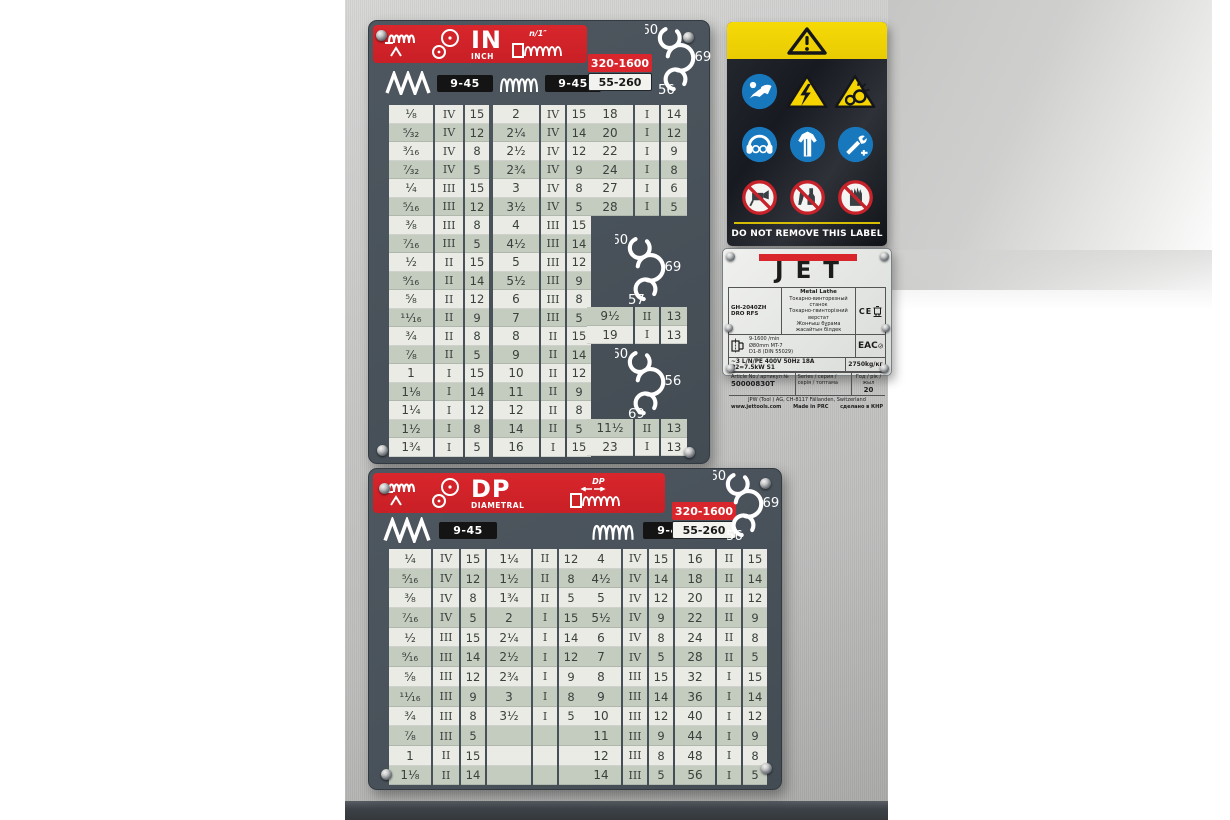 This screenshot has width=1230, height=820. I want to click on table-cell: 10, so click(516, 373).